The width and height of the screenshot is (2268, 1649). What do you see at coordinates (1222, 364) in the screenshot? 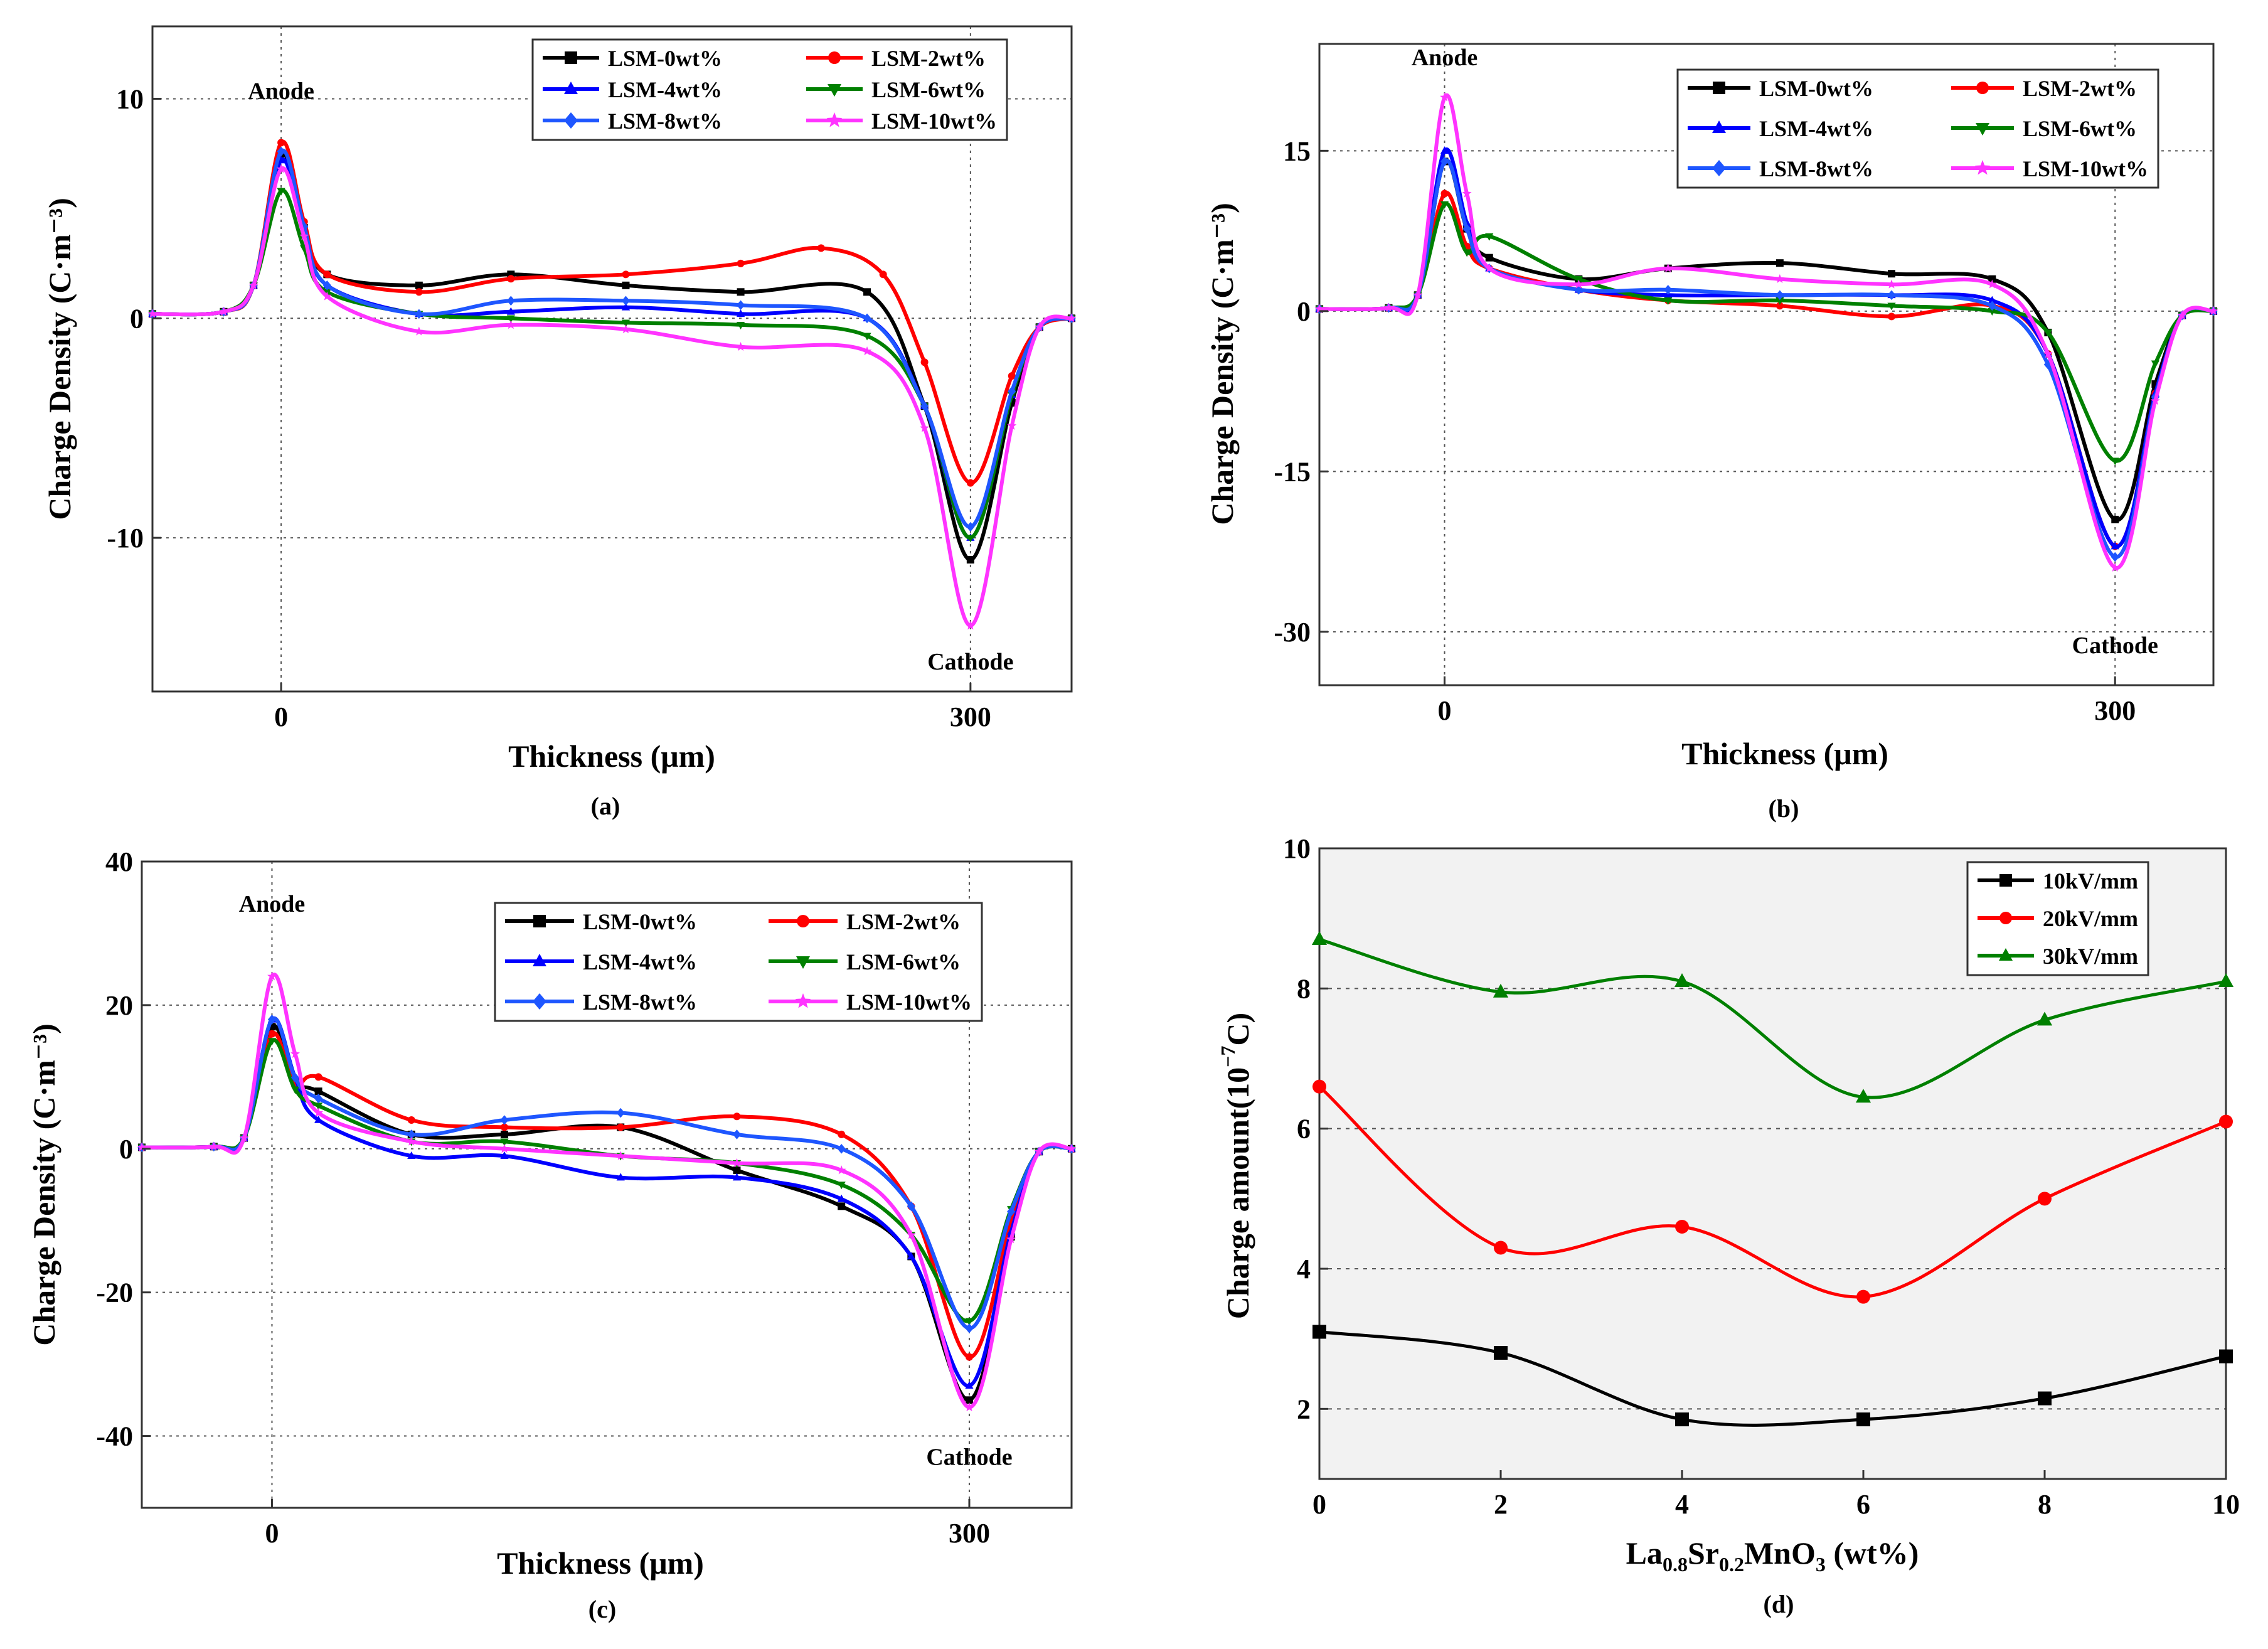
I see `y-axis-title-b: Charge Density (C·m⁻³)` at bounding box center [1222, 364].